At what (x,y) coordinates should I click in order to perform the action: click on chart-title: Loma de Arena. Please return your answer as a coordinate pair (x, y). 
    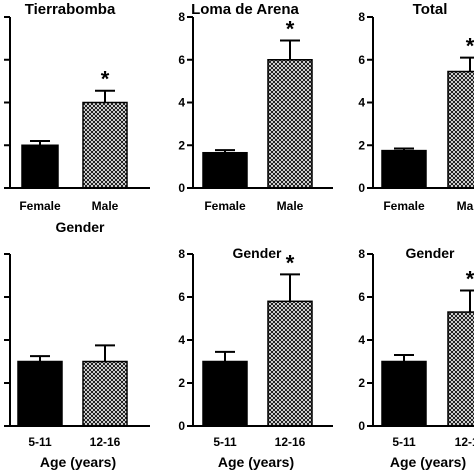
    Looking at the image, I should click on (245, 9).